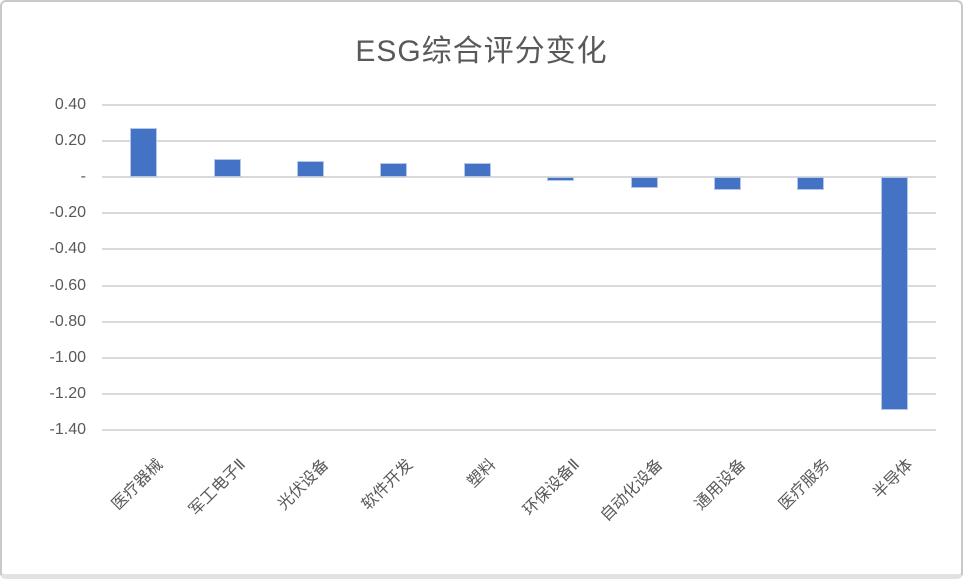 Image resolution: width=963 pixels, height=579 pixels. Describe the element at coordinates (67, 357) in the screenshot. I see `y-axis-tick-label: -1.00` at that location.